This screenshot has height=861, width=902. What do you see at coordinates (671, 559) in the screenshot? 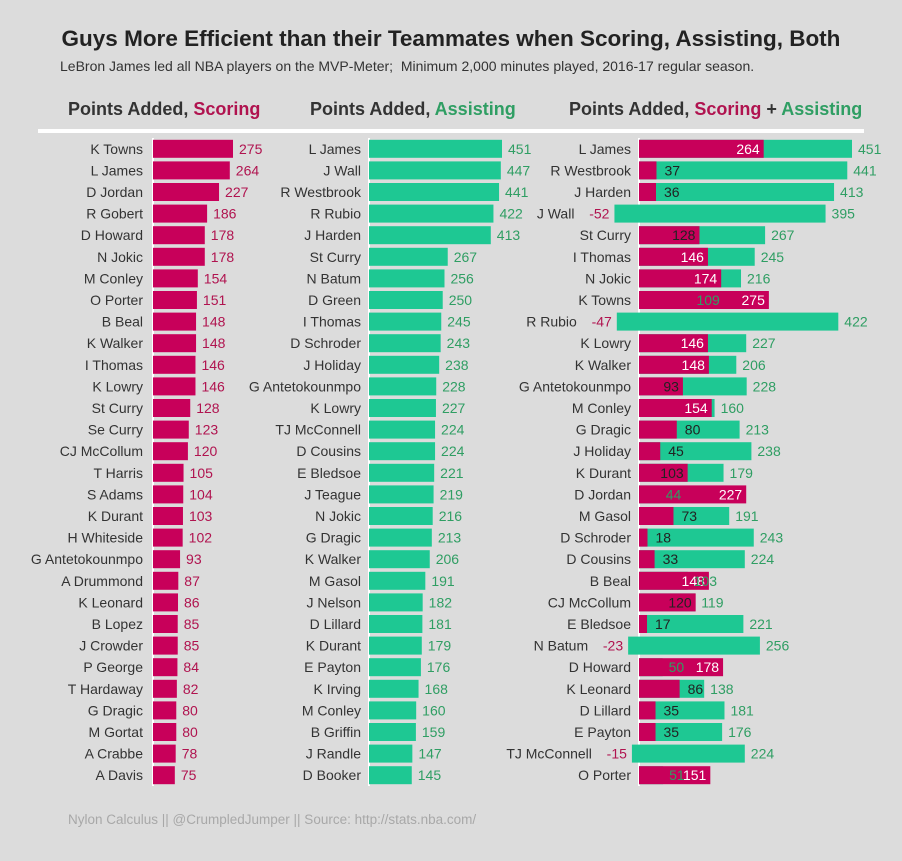
I see `data-label-scoring: 33` at bounding box center [671, 559].